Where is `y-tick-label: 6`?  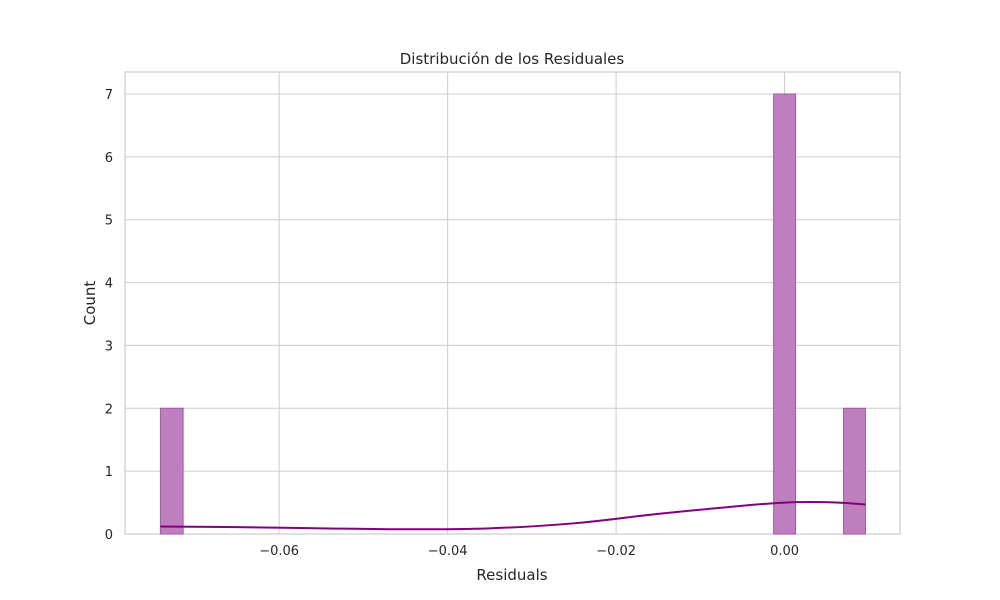
y-tick-label: 6 is located at coordinates (109, 158).